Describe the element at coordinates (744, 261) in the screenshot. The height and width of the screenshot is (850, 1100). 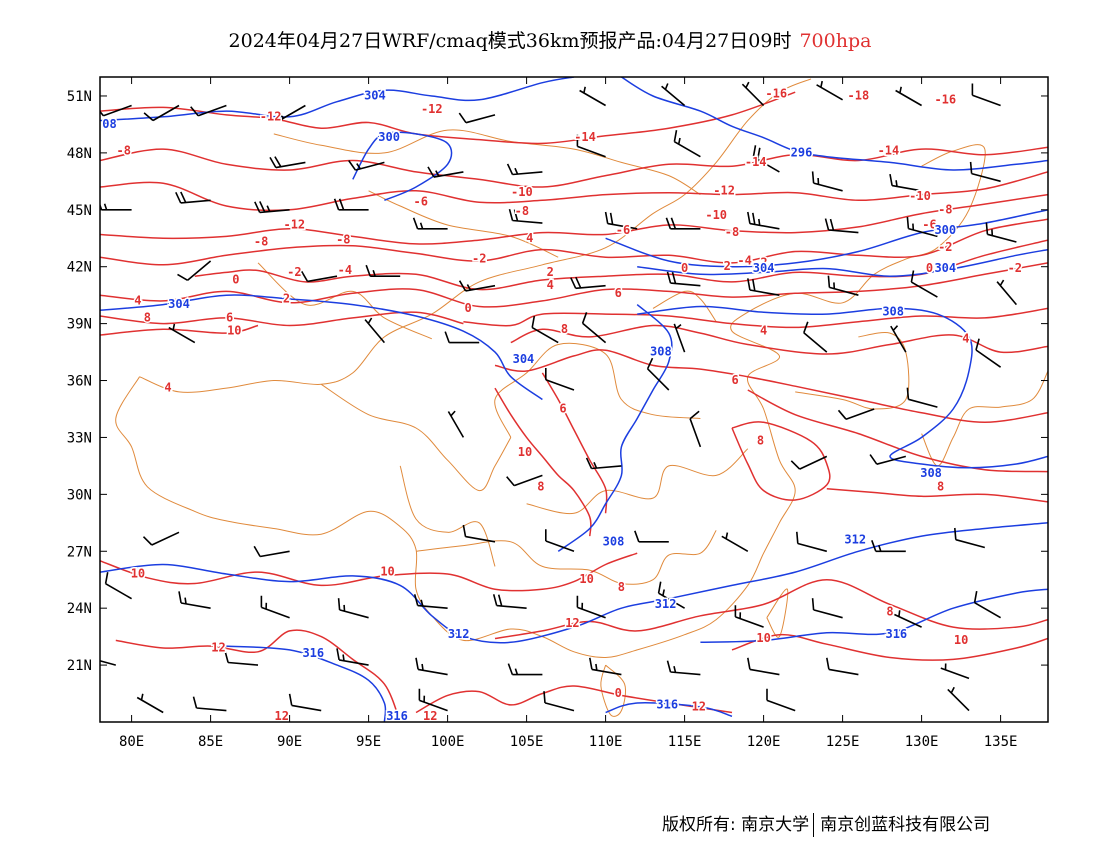
I see `temperature-label: -4` at that location.